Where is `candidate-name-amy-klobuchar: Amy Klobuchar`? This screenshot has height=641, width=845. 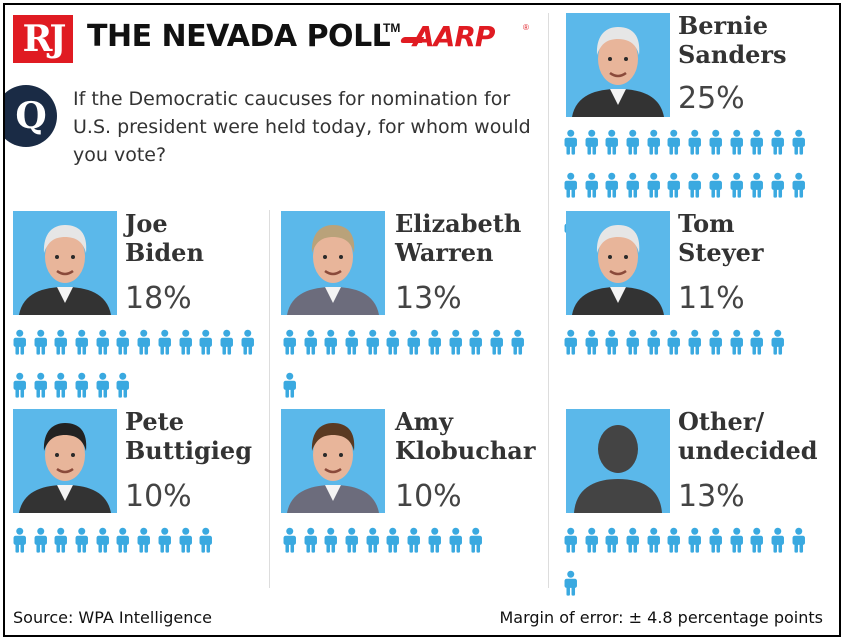
candidate-name-amy-klobuchar: Amy Klobuchar is located at coordinates (465, 436).